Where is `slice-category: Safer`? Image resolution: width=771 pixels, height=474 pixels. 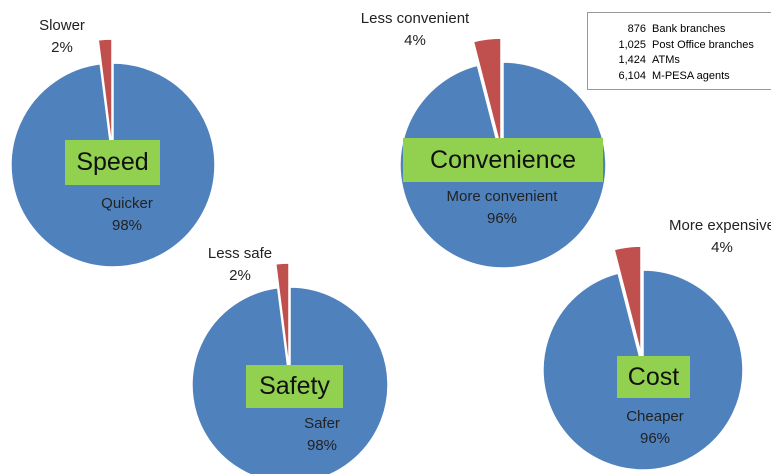 slice-category: Safer is located at coordinates (322, 423).